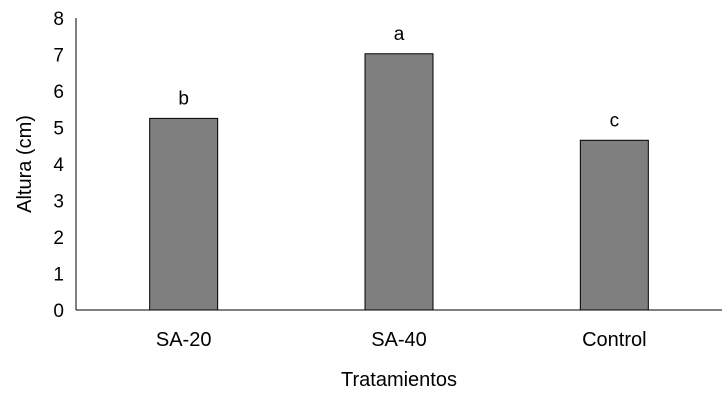  I want to click on y-tick-label: 6, so click(58, 92).